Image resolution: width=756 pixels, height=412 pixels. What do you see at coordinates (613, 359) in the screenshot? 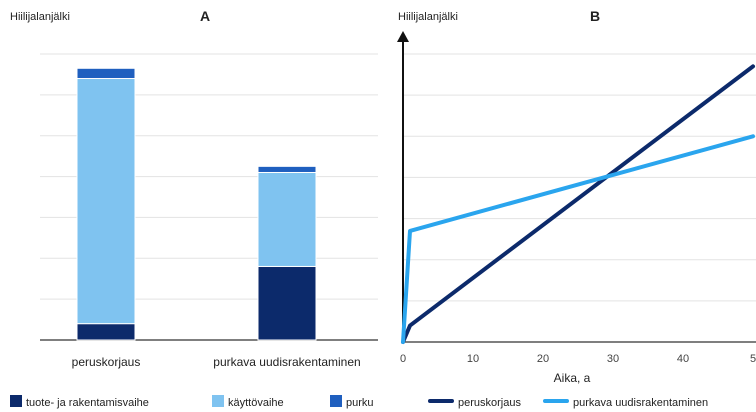
I see `x-tick-label: 30` at bounding box center [613, 359].